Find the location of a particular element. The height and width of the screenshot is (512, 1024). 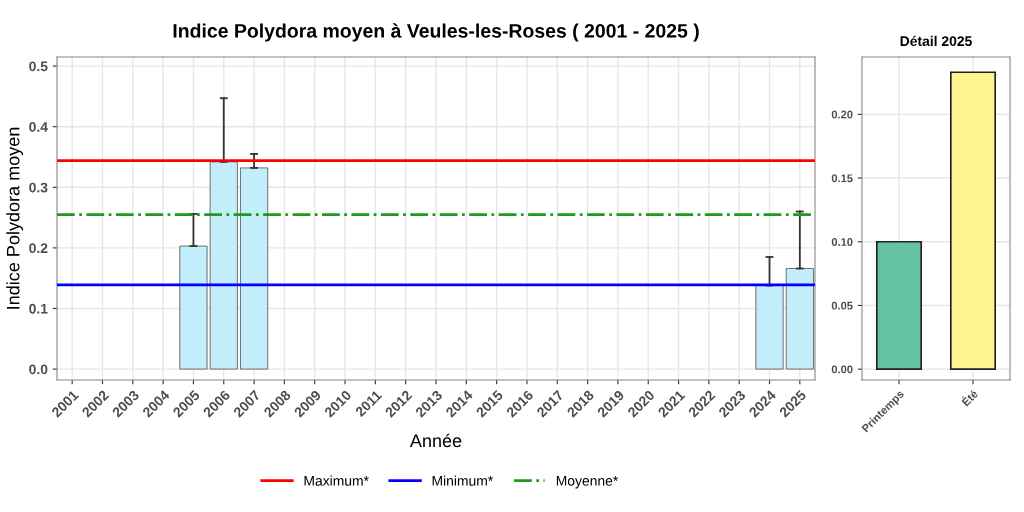

chart-title: Détail 2025 is located at coordinates (936, 41).